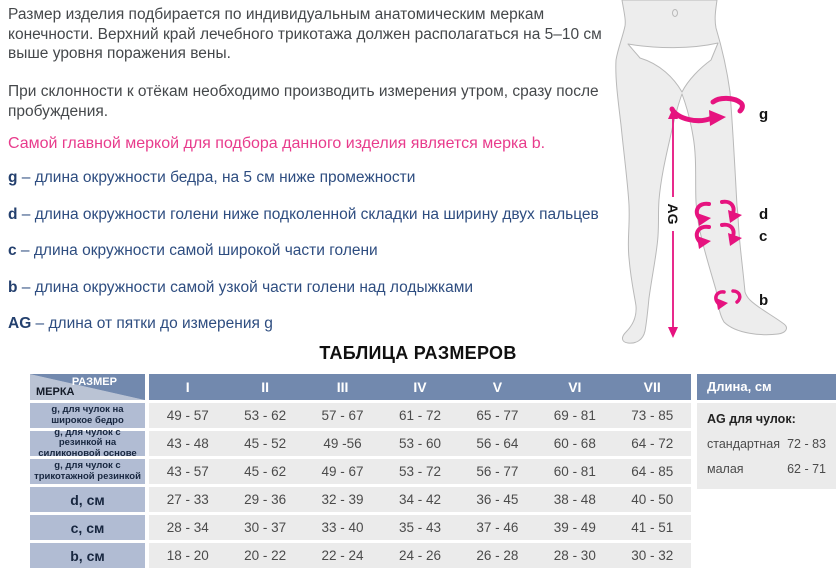  Describe the element at coordinates (497, 527) in the screenshot. I see `table-cell: 37 - 46` at that location.